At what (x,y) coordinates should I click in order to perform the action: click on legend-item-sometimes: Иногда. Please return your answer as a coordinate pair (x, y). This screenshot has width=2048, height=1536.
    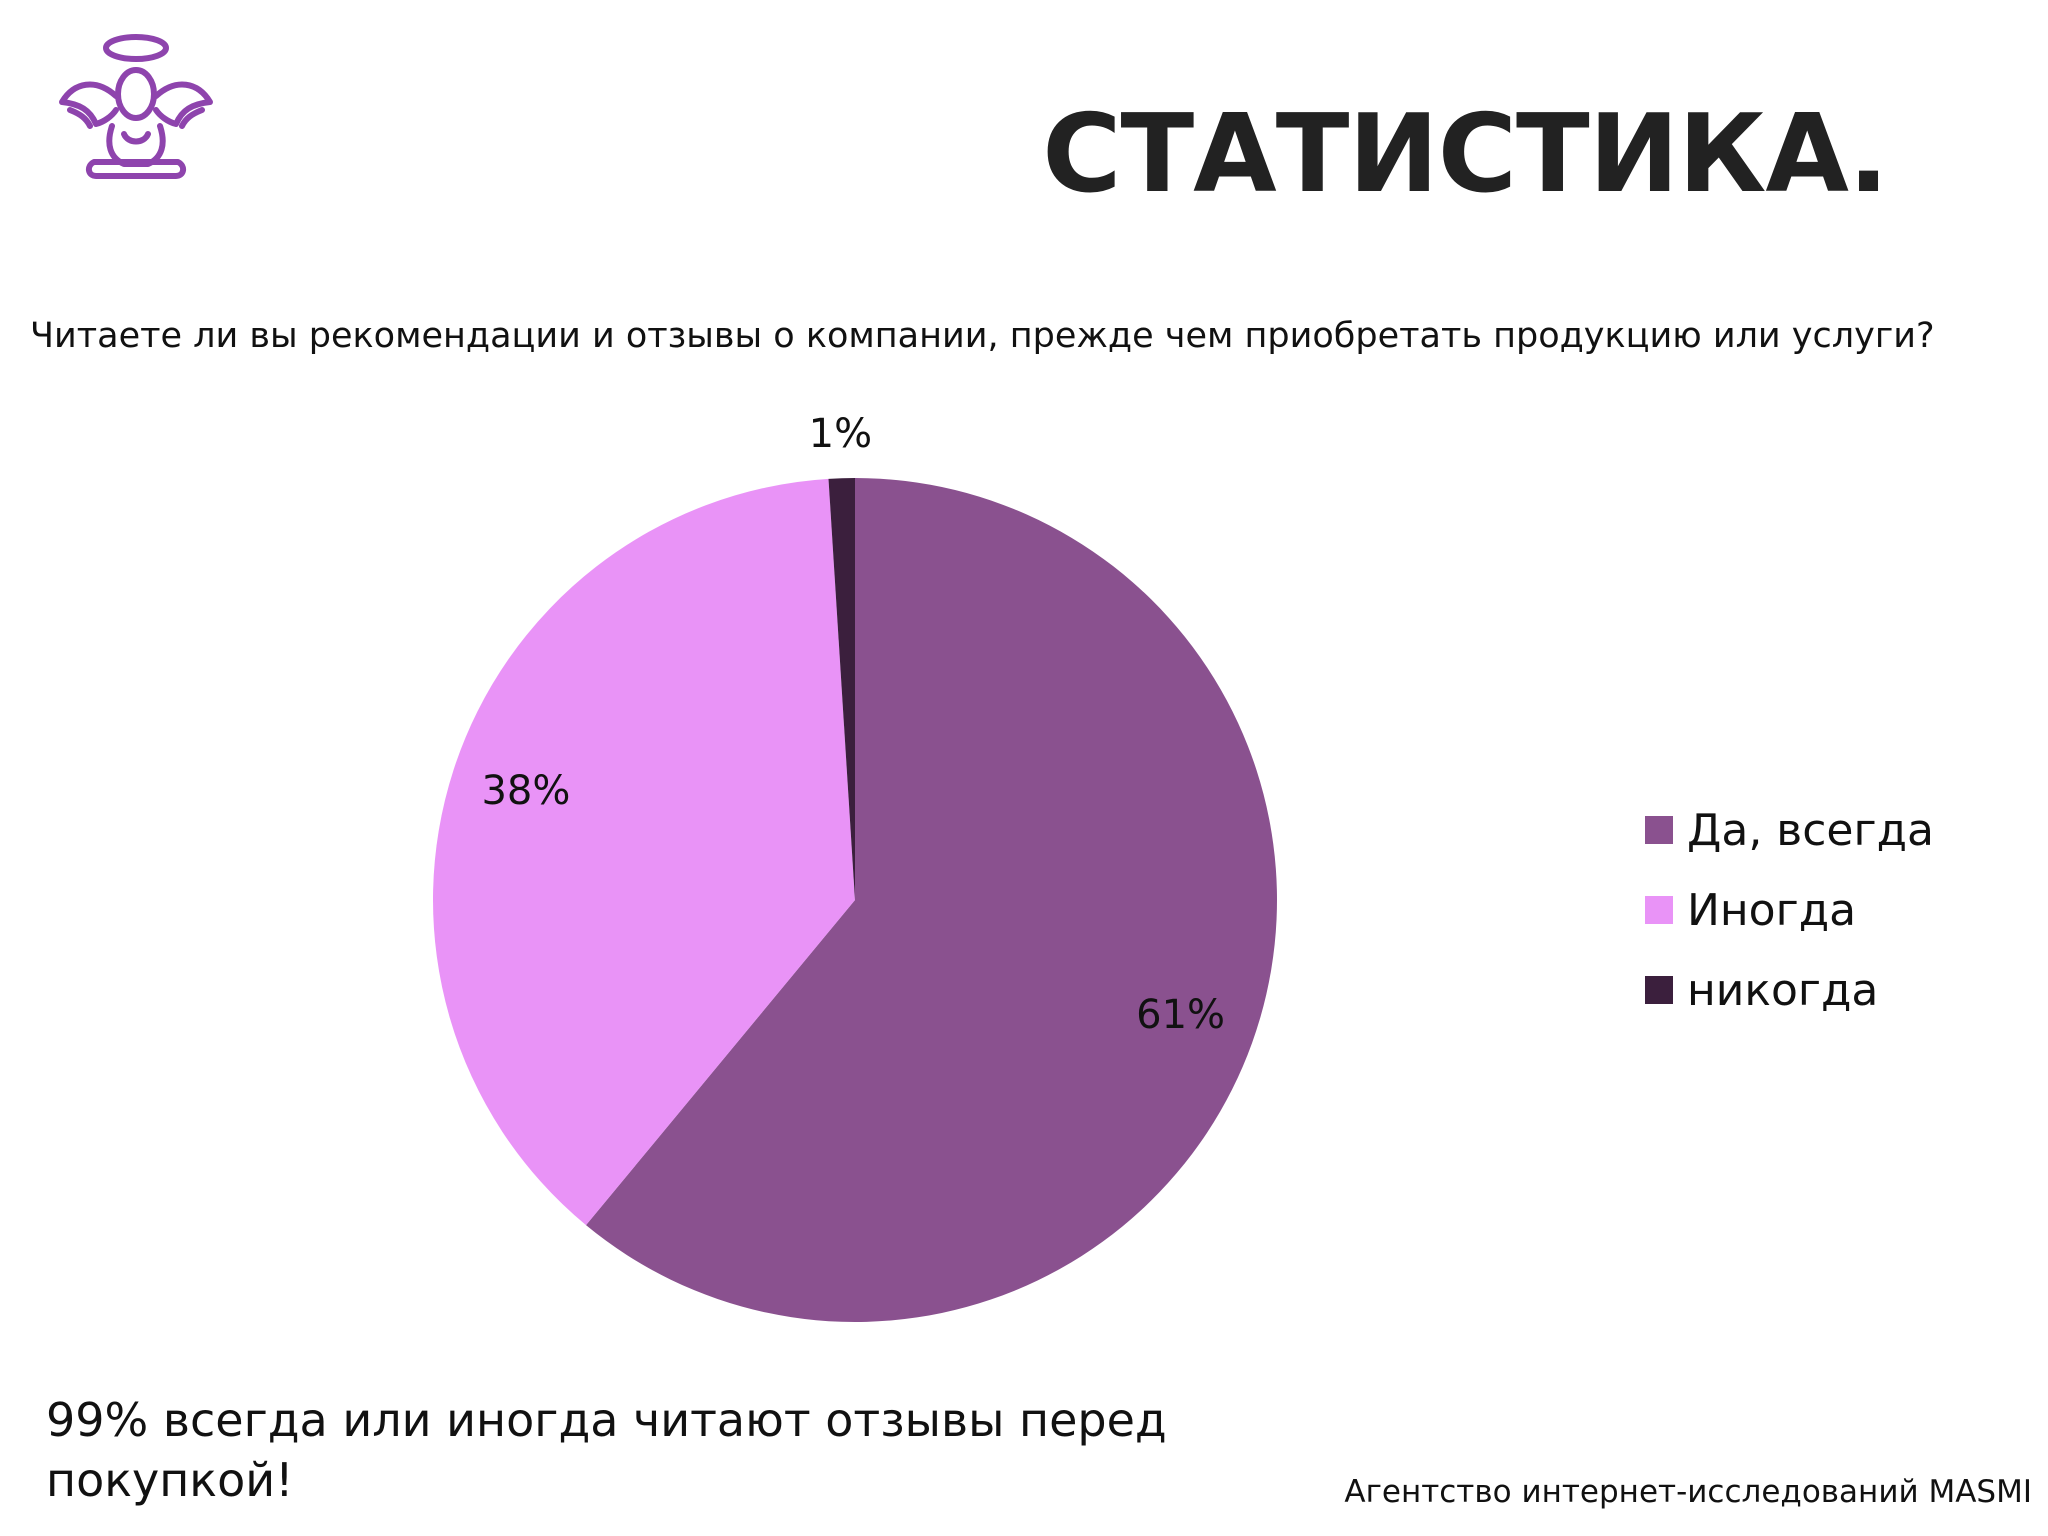
    Looking at the image, I should click on (1789, 910).